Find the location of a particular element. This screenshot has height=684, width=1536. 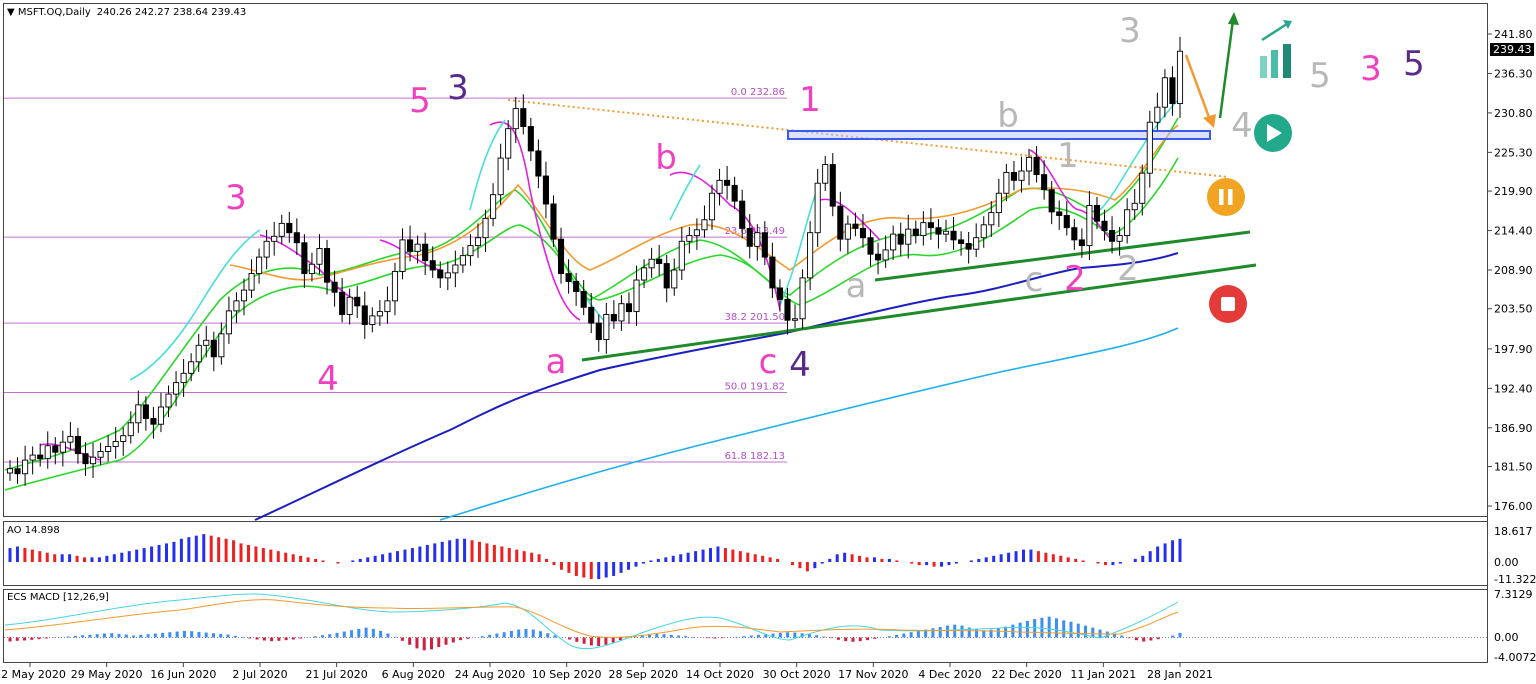

pause-icon is located at coordinates (1226, 197).